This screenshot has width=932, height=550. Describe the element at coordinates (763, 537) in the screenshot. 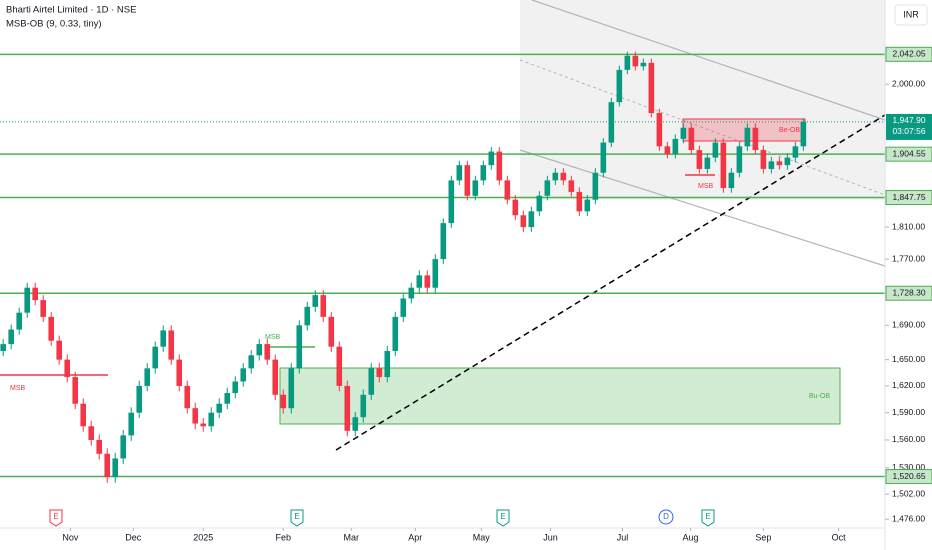

I see `x-tick-label: Sep` at that location.